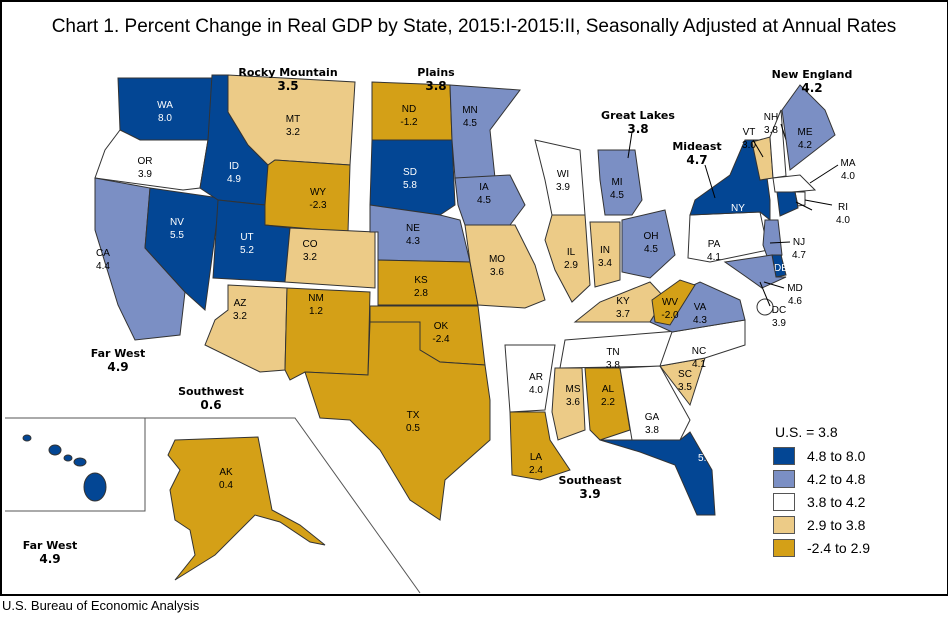  I want to click on region-name: Mideast, so click(696, 146).